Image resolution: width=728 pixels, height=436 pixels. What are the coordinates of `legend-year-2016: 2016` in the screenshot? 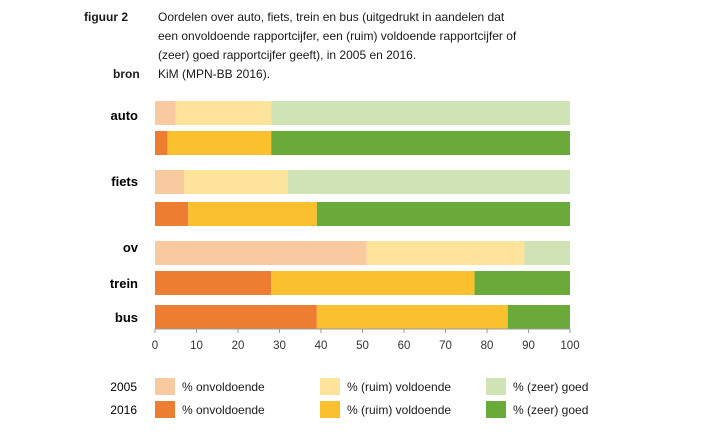 It's located at (123, 410).